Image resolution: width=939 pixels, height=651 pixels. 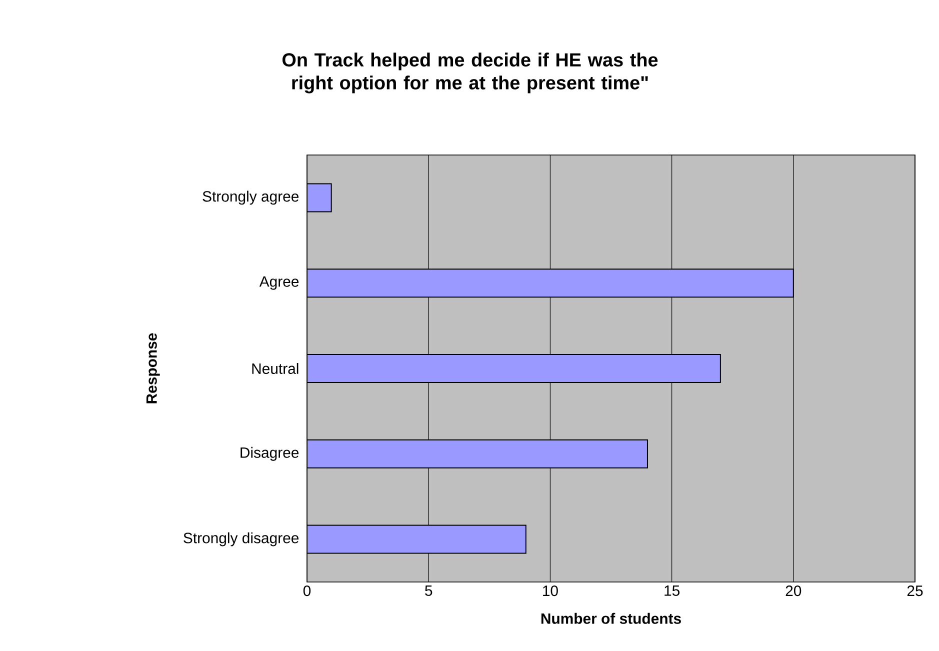 What do you see at coordinates (672, 591) in the screenshot?
I see `x-tick-label: 15` at bounding box center [672, 591].